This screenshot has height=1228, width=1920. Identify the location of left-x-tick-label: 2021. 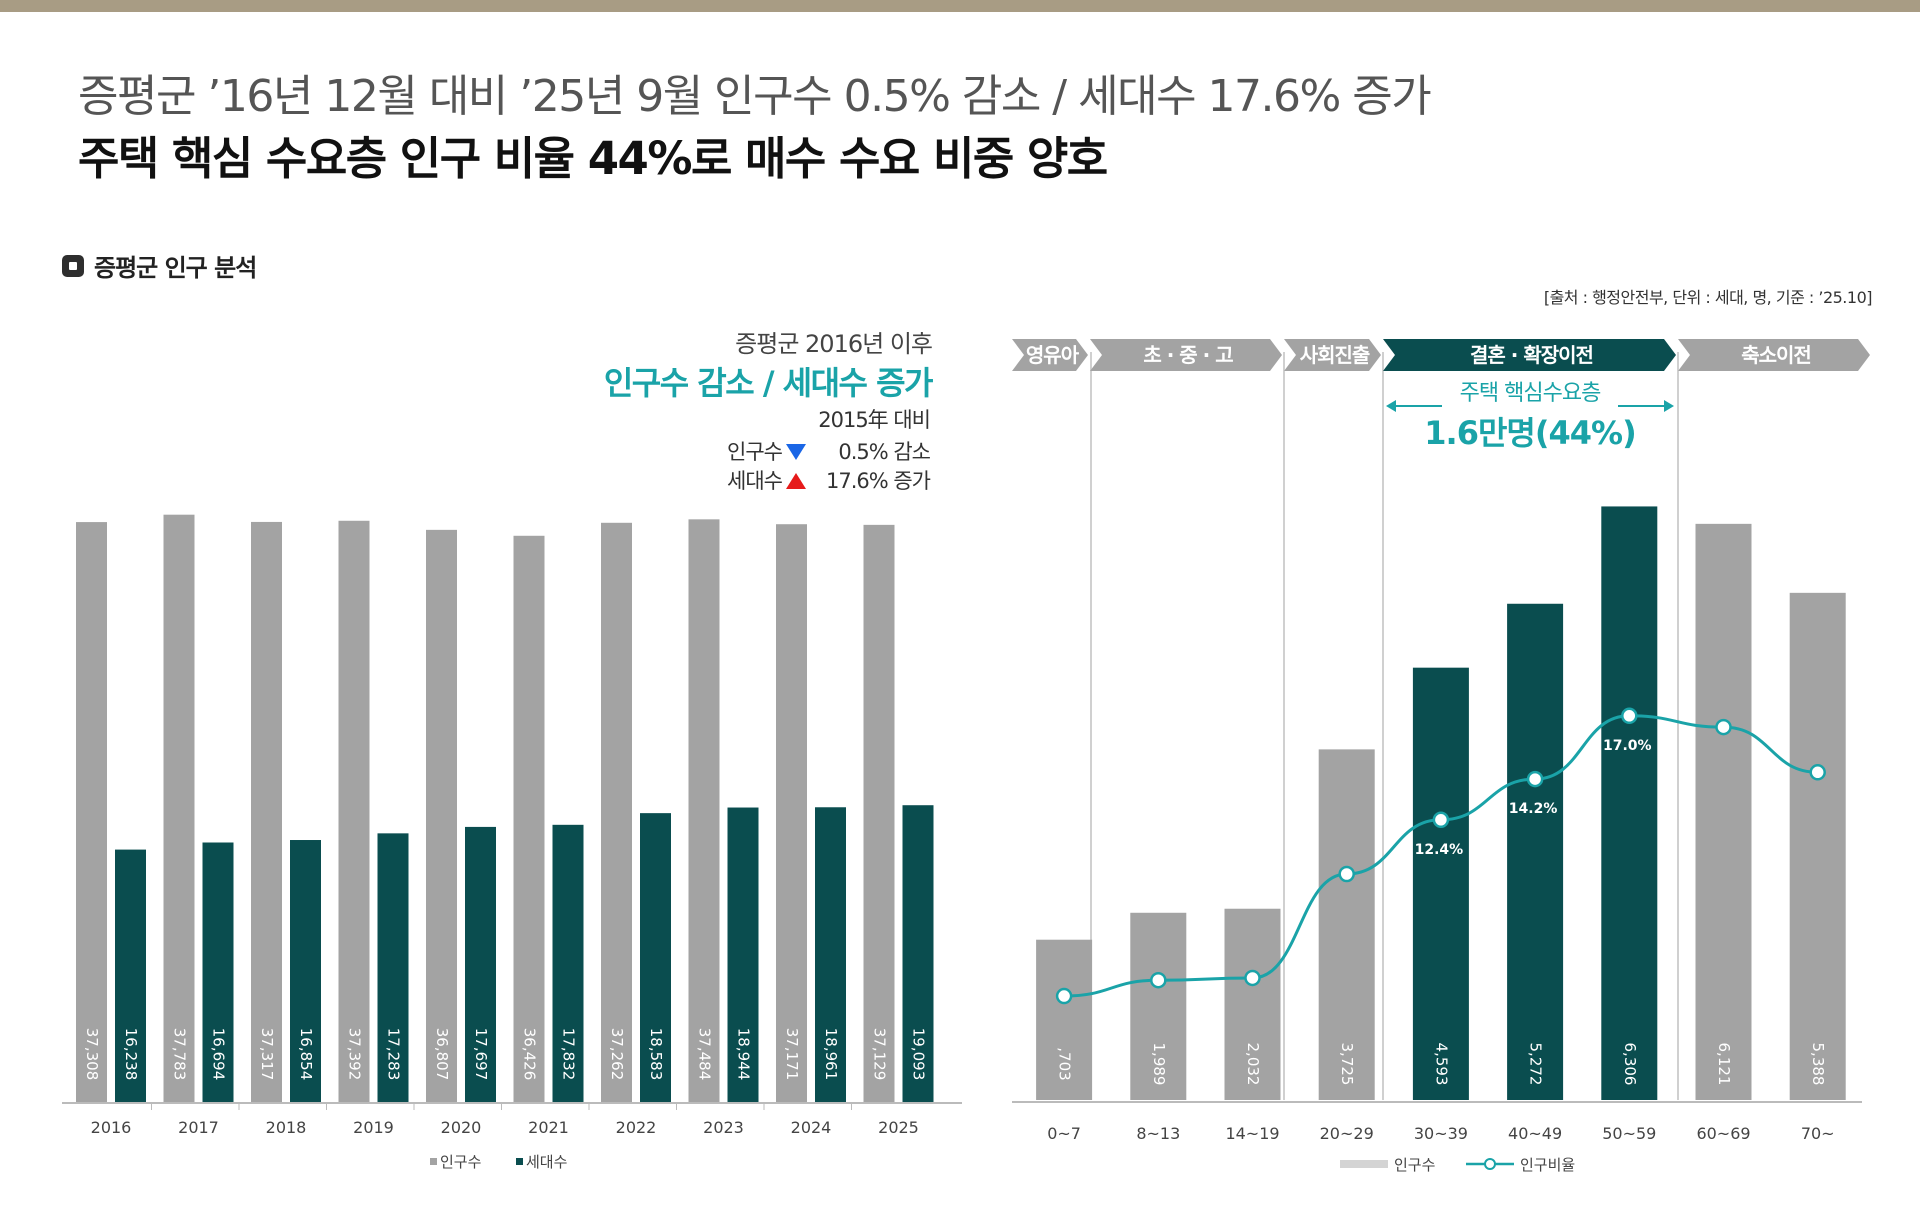
(548, 1127).